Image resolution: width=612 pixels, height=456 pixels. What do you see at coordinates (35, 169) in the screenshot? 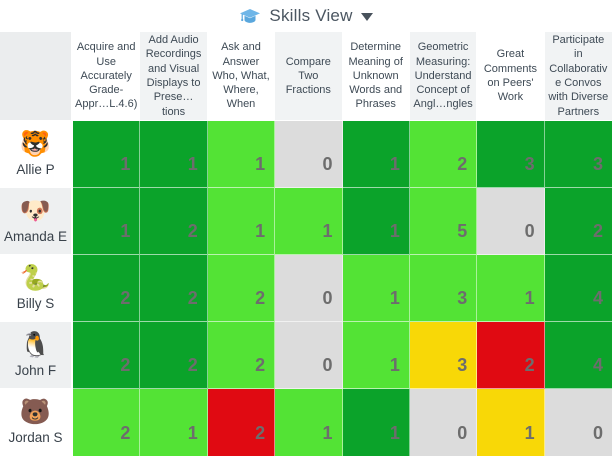
I see `student-name: Allie P` at bounding box center [35, 169].